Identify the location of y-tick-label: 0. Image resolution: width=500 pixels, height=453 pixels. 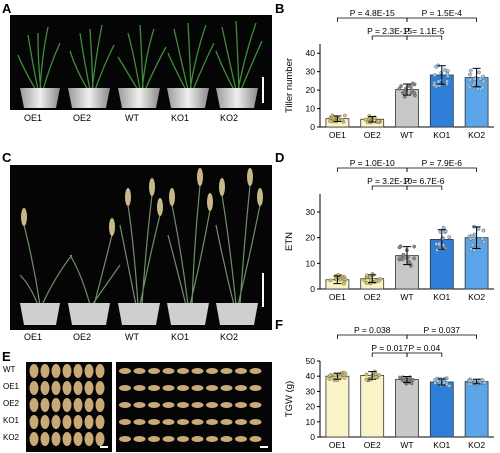
(312, 437).